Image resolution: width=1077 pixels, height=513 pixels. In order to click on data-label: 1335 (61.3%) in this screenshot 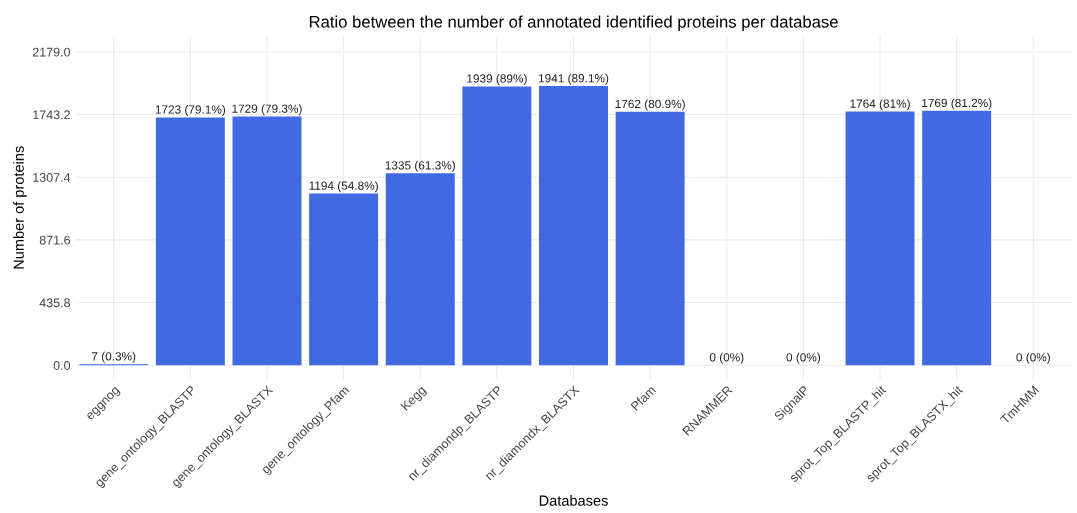, I will do `click(420, 166)`.